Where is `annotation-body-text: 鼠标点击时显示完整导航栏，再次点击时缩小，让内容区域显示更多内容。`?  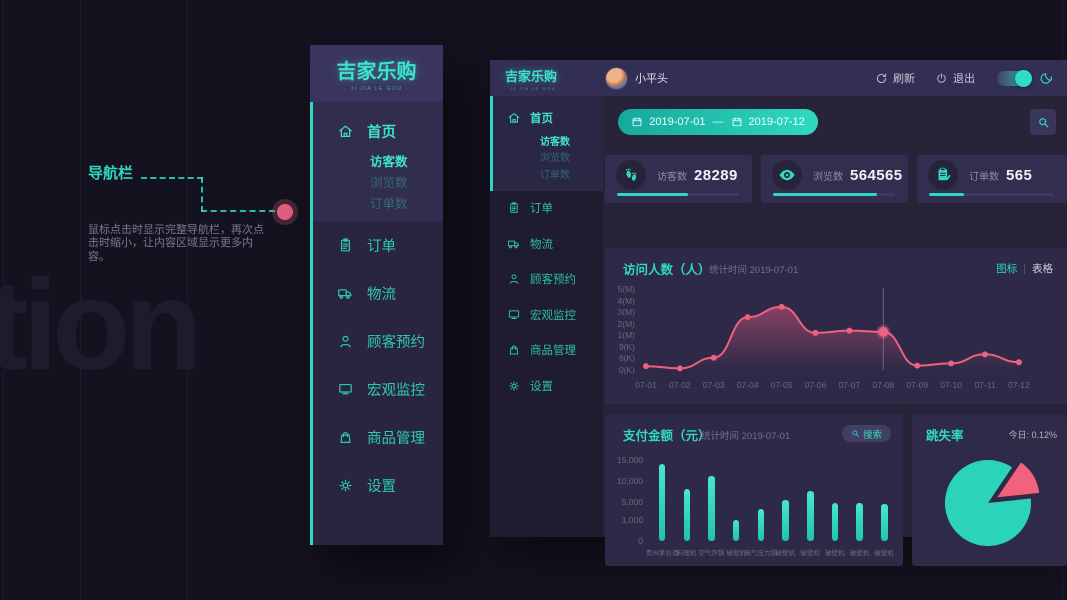 annotation-body-text: 鼠标点击时显示完整导航栏，再次点击时缩小，让内容区域显示更多内容。 is located at coordinates (176, 243).